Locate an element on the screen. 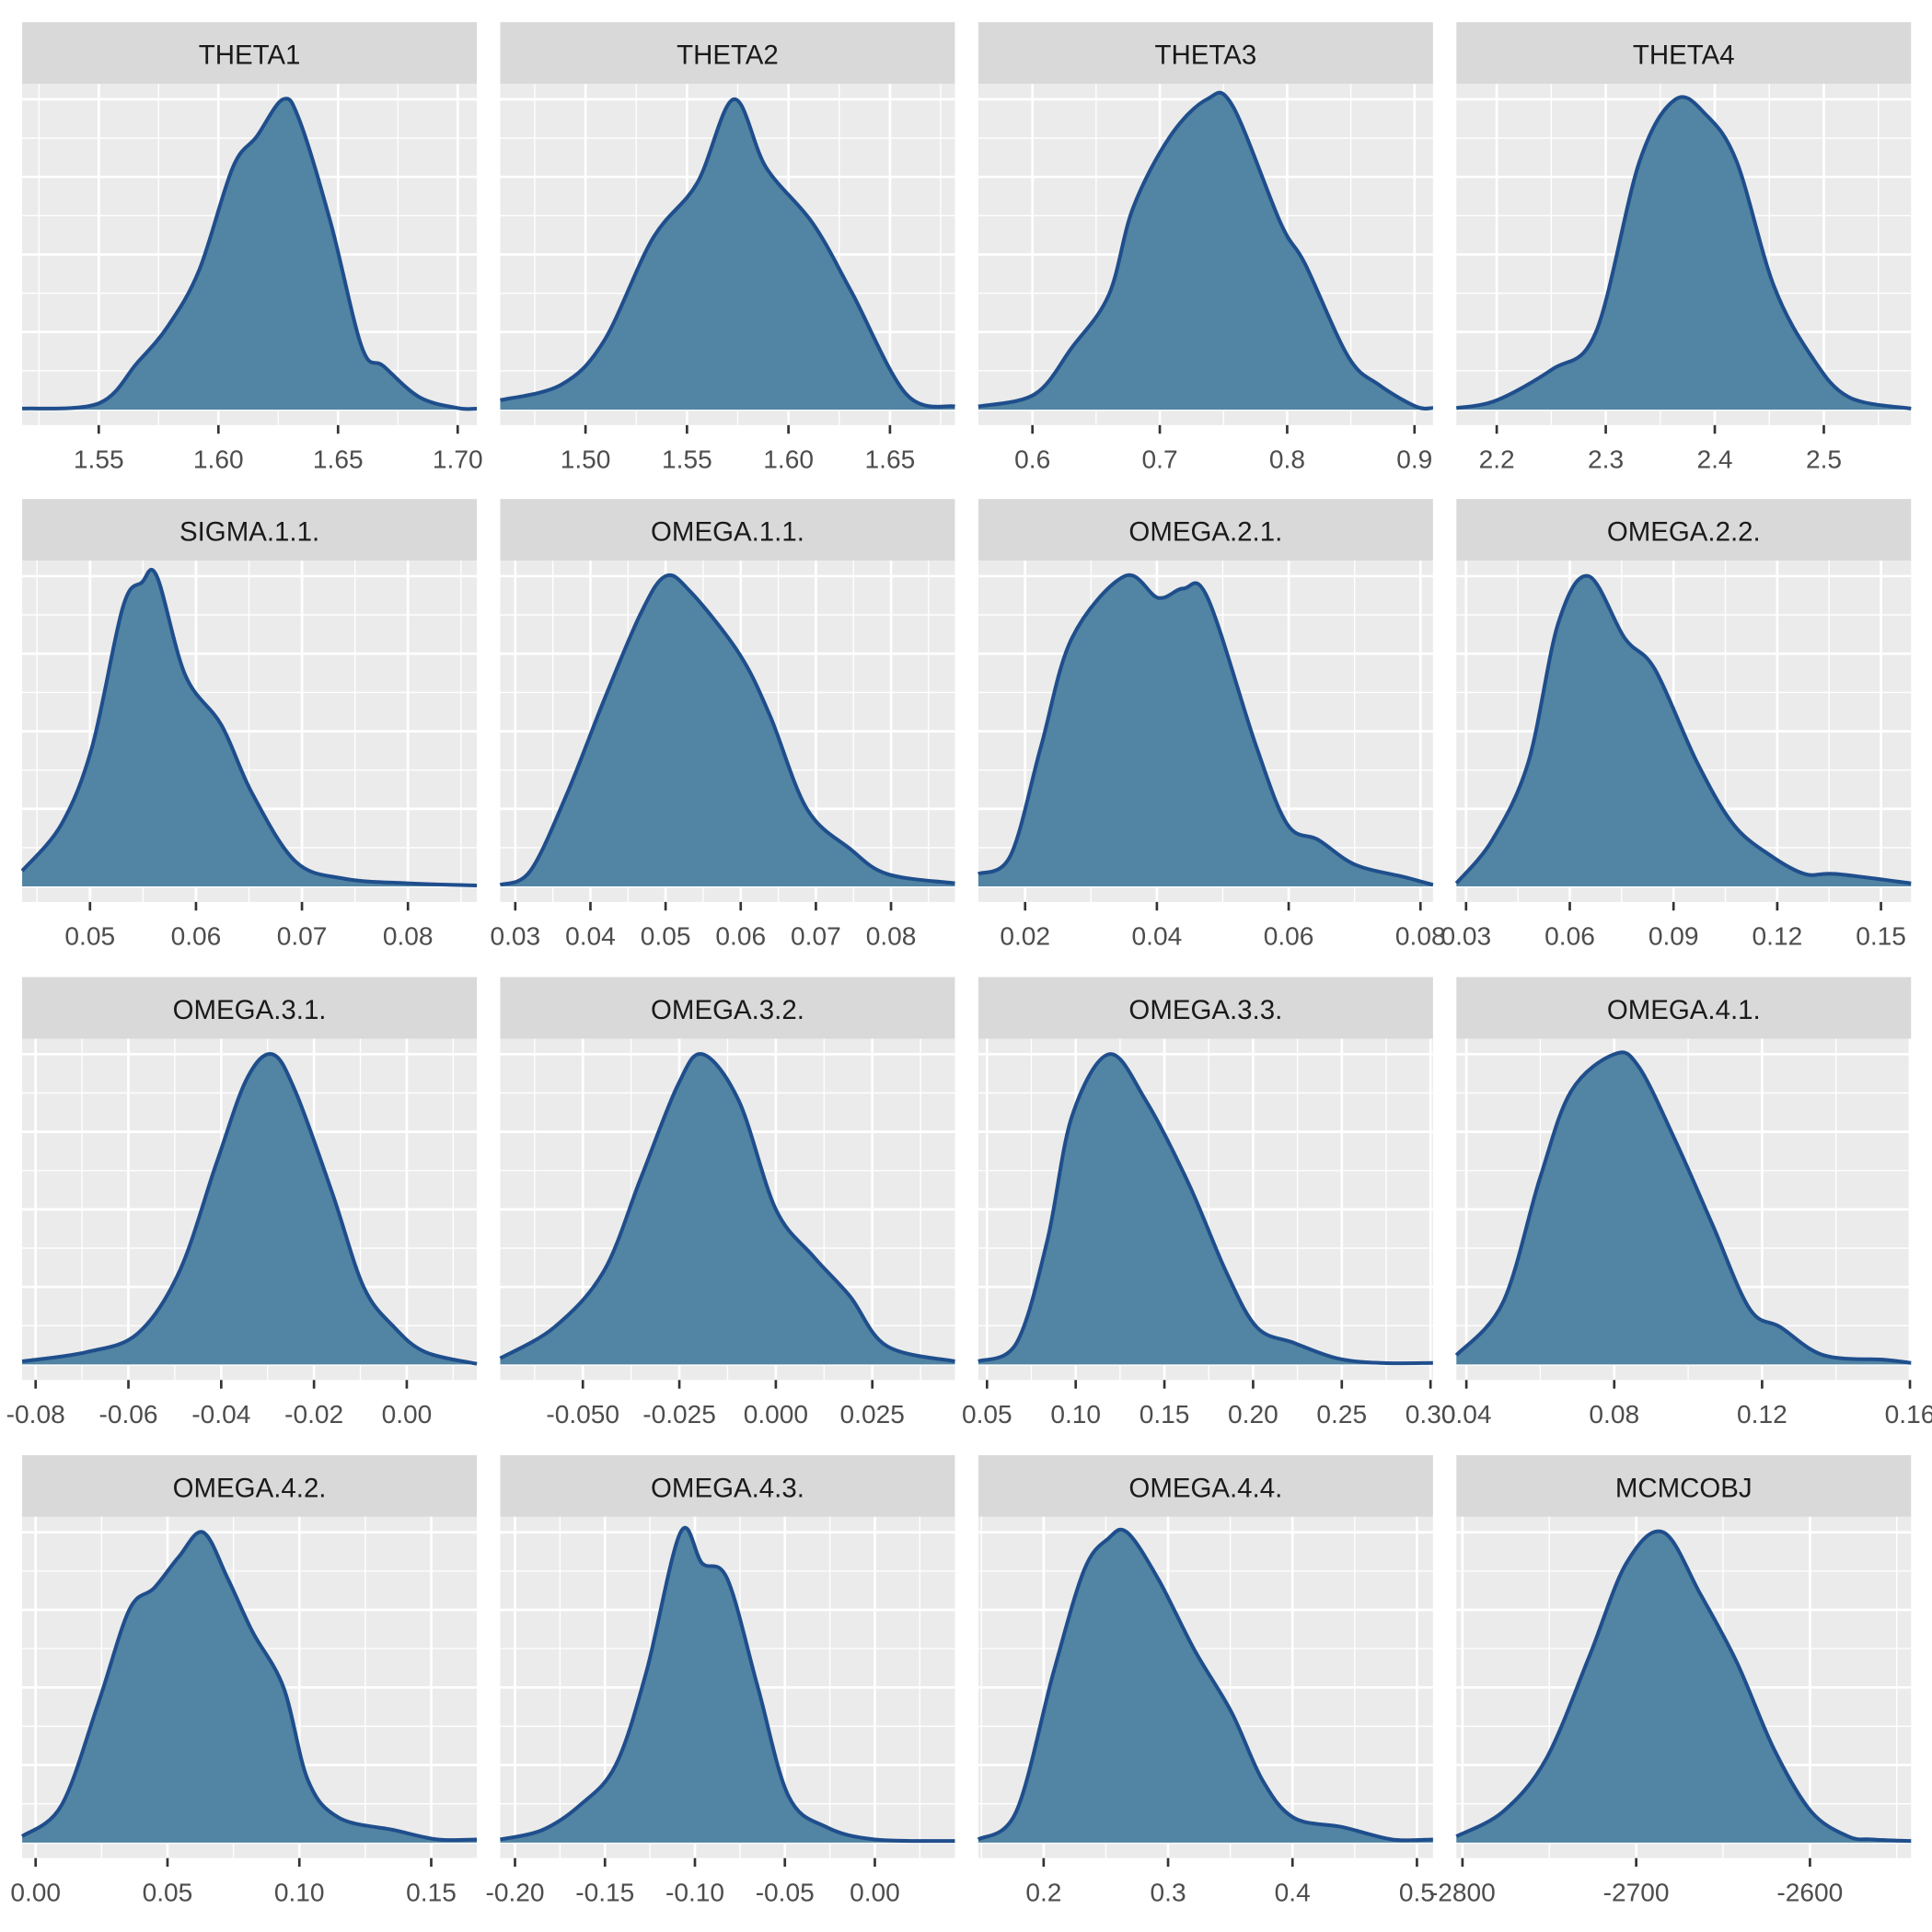  x-tick-label: -0.10 is located at coordinates (695, 1893).